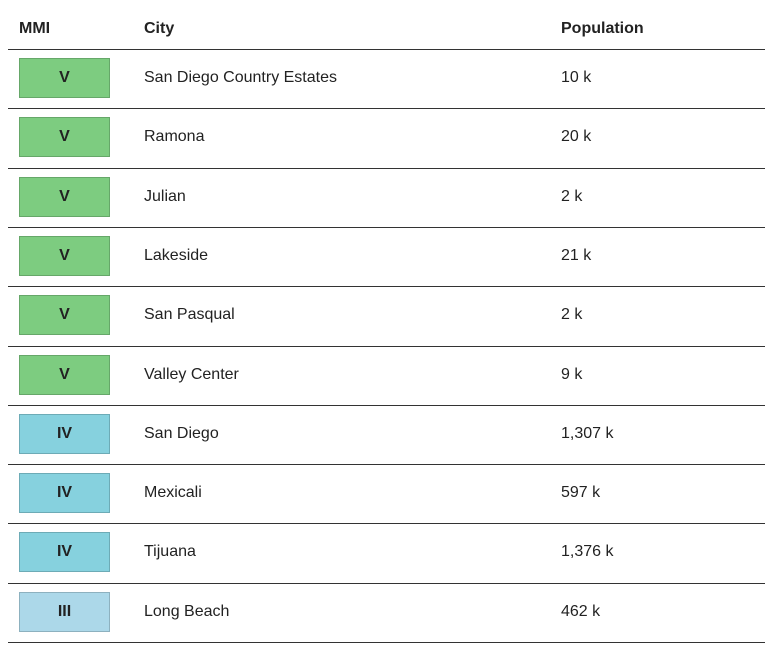  Describe the element at coordinates (174, 137) in the screenshot. I see `city: Ramona` at that location.